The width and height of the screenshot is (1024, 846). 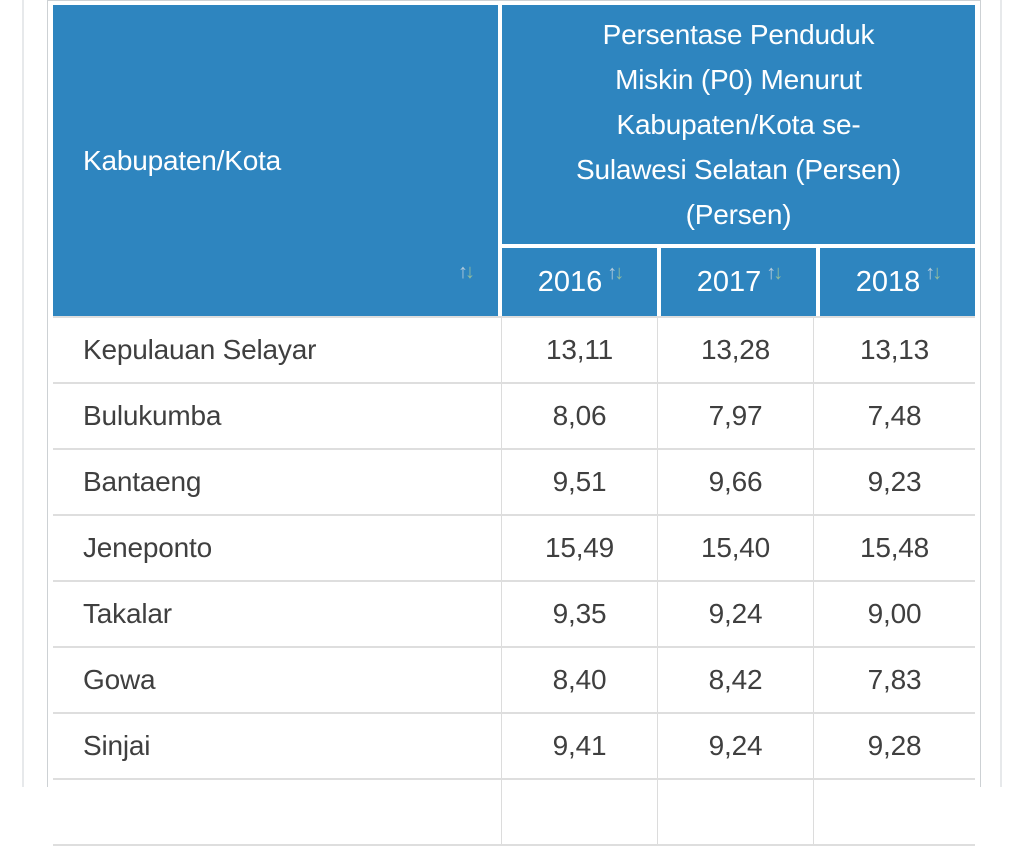 What do you see at coordinates (894, 547) in the screenshot?
I see `row-value-cell: 15,48` at bounding box center [894, 547].